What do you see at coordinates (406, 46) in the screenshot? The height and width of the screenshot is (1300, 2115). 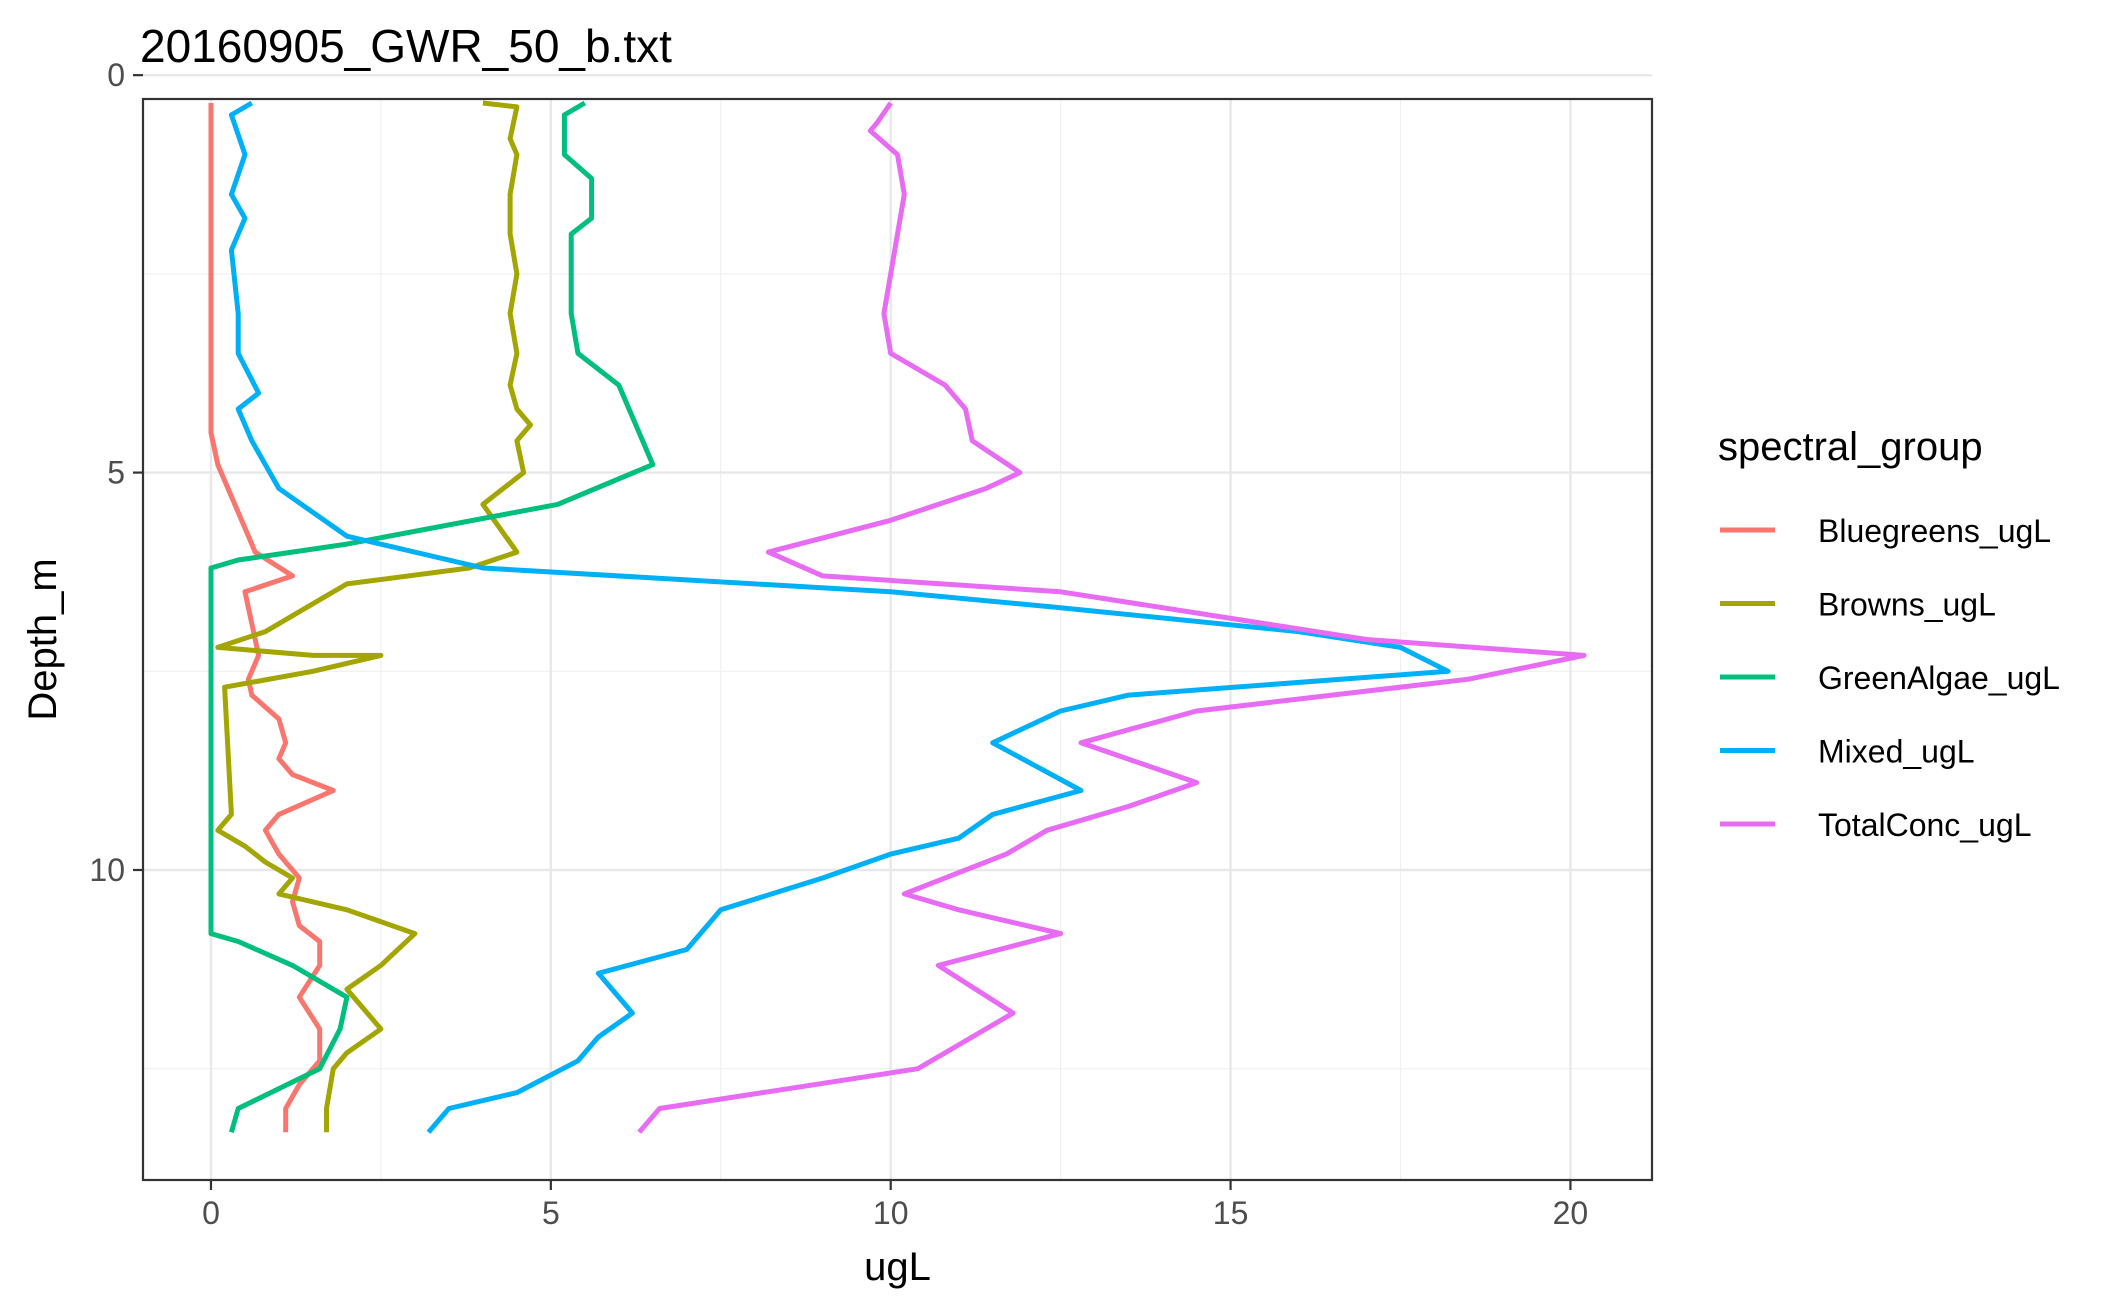 I see `chart-title: 20160905_GWR_50_b.txt` at bounding box center [406, 46].